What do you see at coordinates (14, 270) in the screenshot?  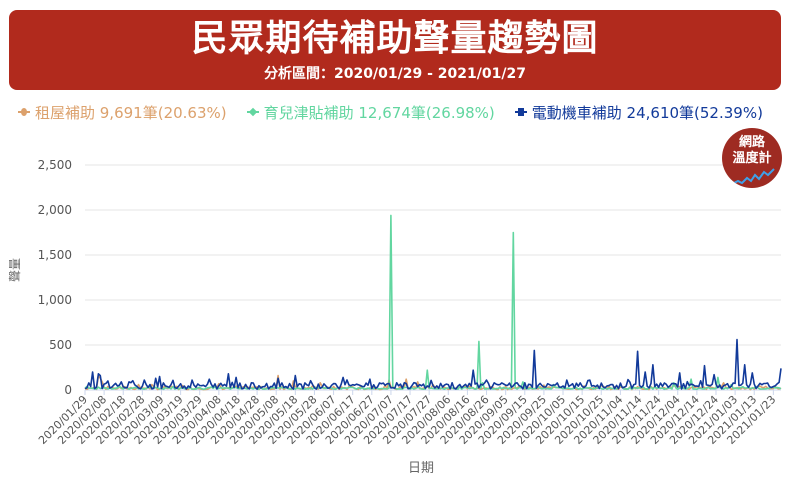 I see `y-axis-label: 聲量` at bounding box center [14, 270].